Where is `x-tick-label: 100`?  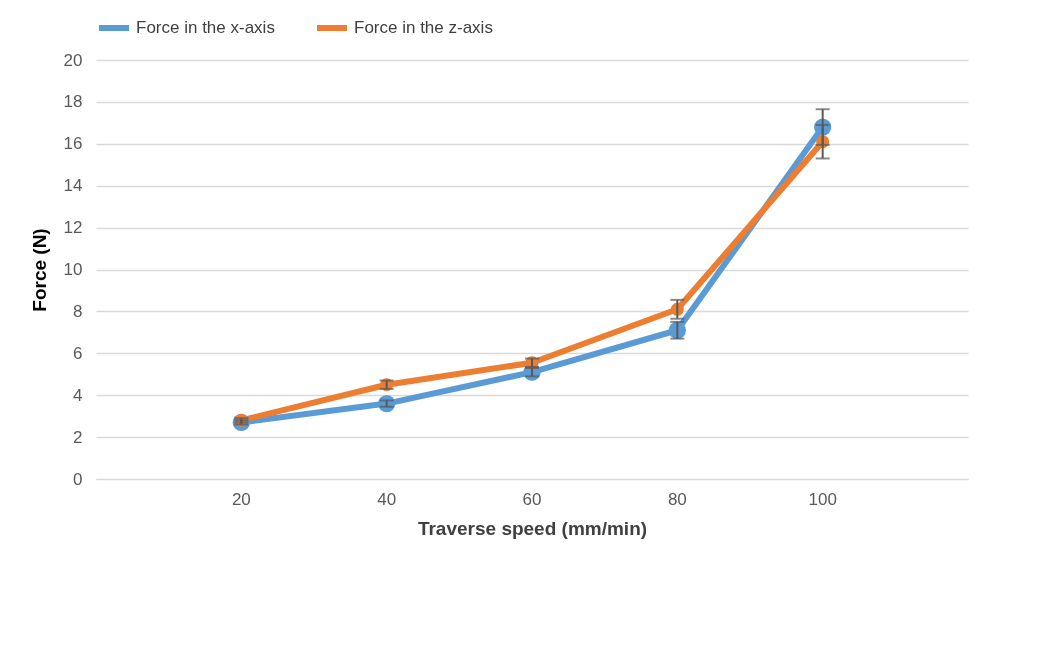 x-tick-label: 100 is located at coordinates (822, 499).